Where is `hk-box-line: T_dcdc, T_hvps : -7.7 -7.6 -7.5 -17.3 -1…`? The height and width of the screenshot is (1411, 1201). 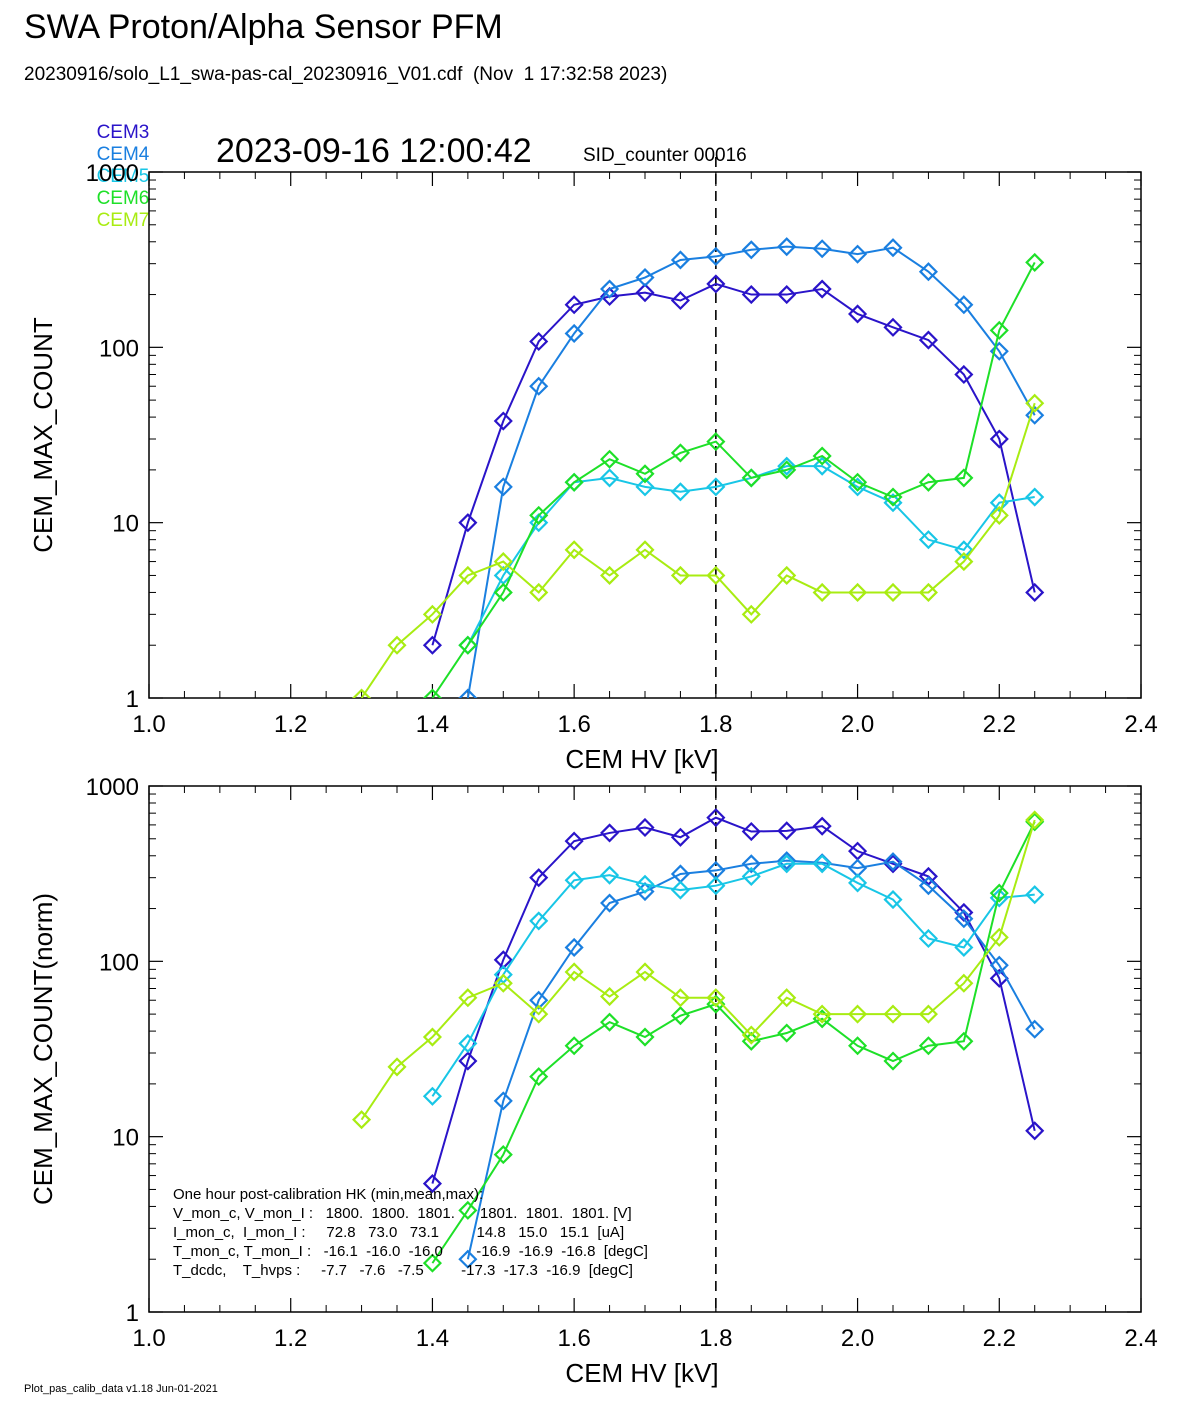
hk-box-line: T_dcdc, T_hvps : -7.7 -7.6 -7.5 -17.3 -1… is located at coordinates (403, 1270).